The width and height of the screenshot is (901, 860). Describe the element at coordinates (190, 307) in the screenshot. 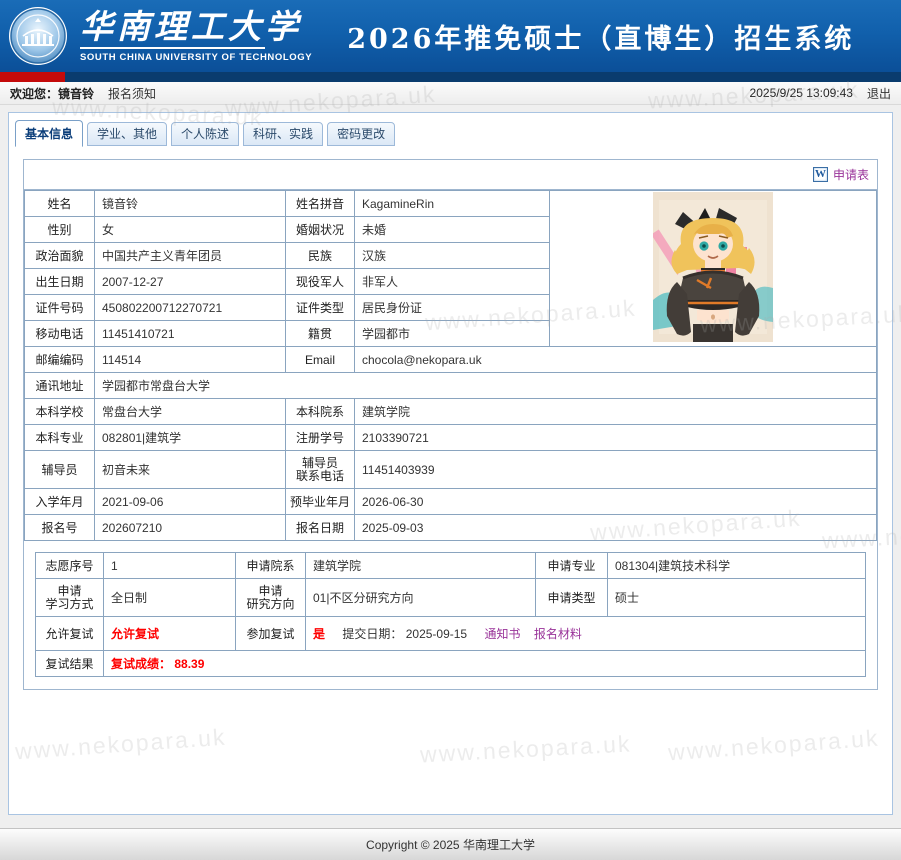

I see `field-value: 450802200712270721` at that location.